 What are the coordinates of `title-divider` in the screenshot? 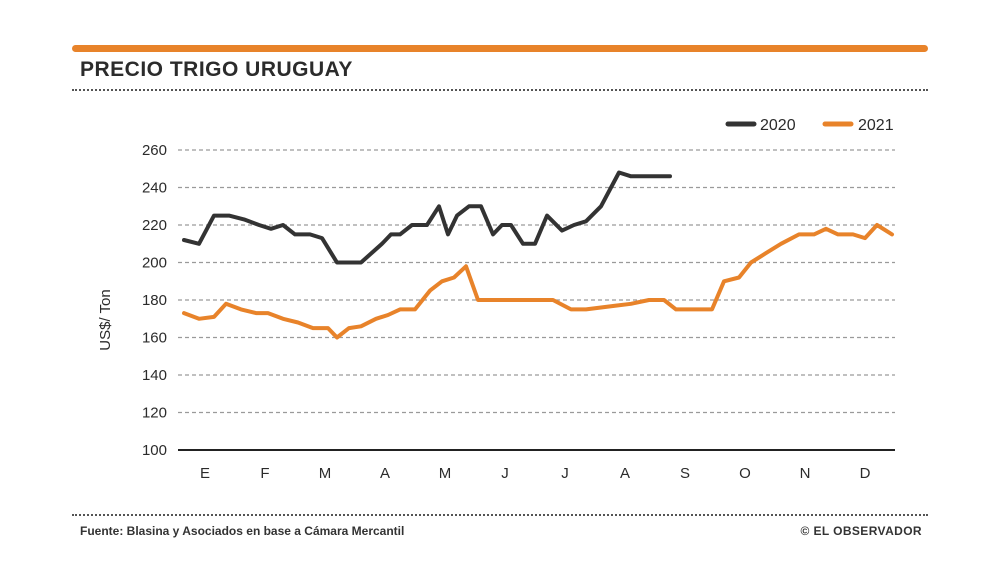 It's located at (500, 90).